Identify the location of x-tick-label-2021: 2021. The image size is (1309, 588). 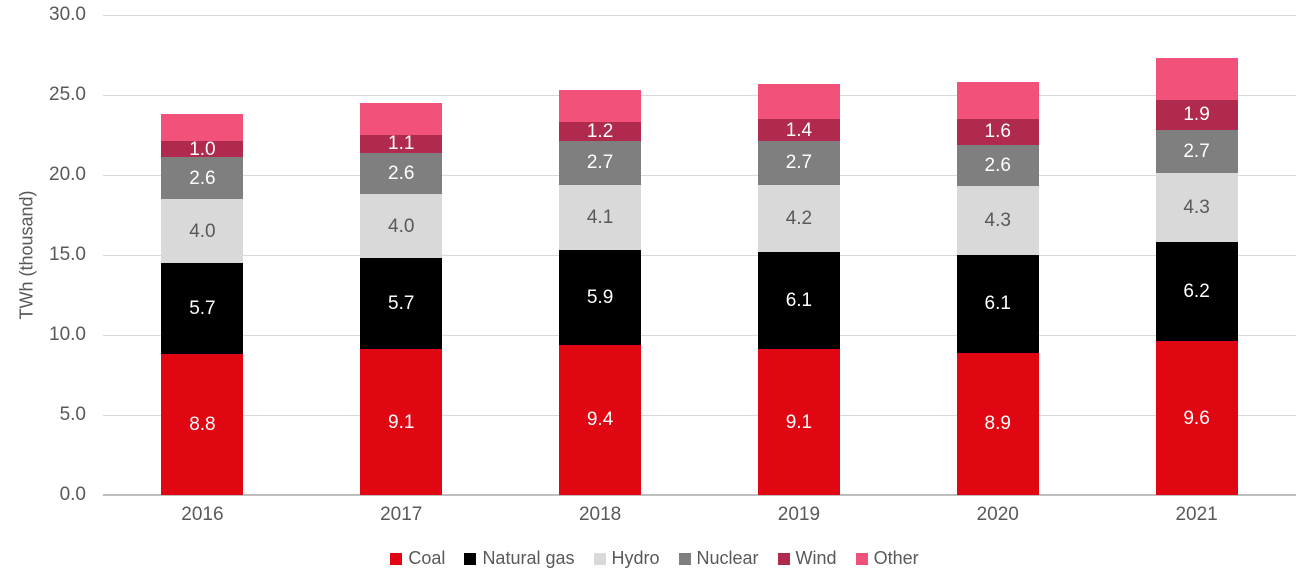
(1196, 514).